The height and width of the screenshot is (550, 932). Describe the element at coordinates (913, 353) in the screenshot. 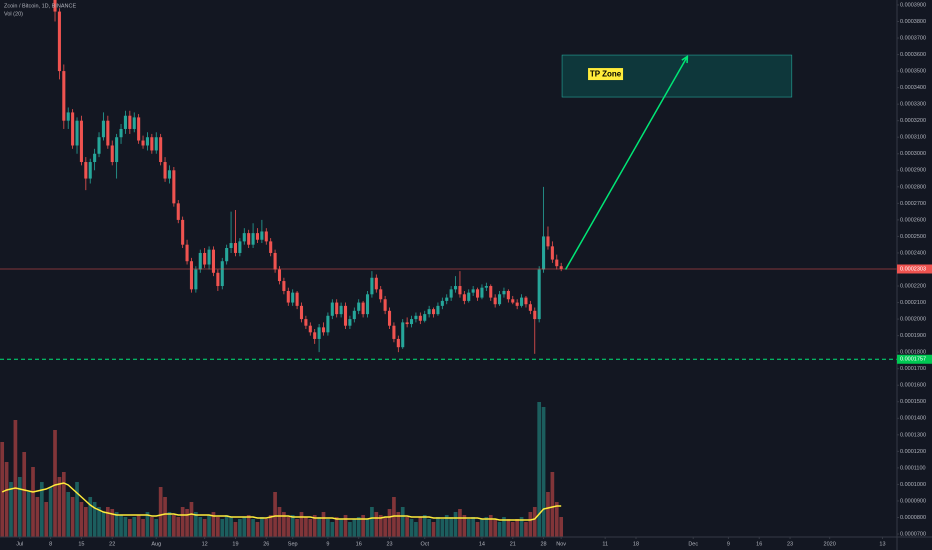

I see `y-tick-label: 0.0001800` at that location.